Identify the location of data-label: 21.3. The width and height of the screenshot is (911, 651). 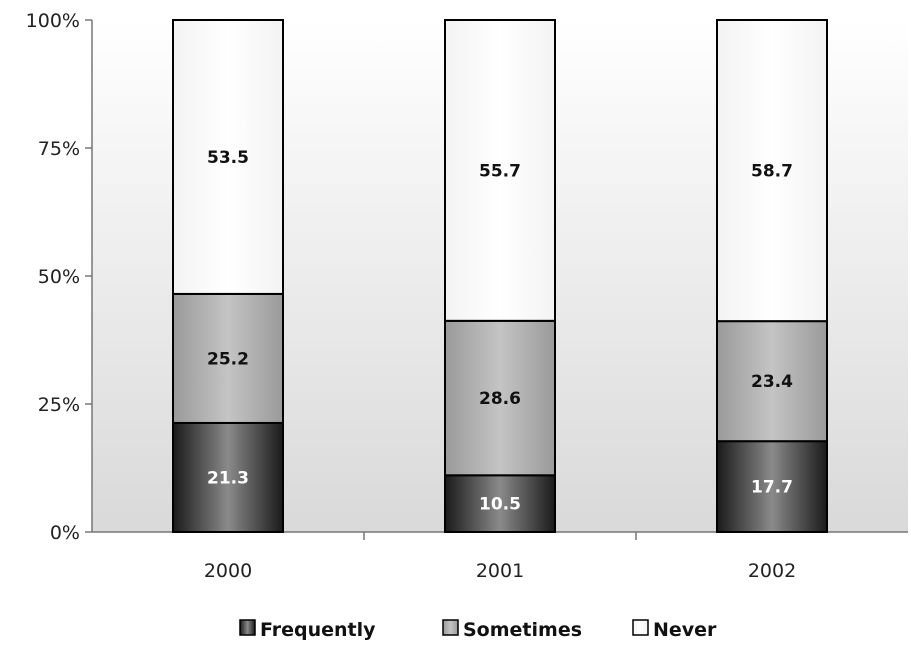
(228, 478).